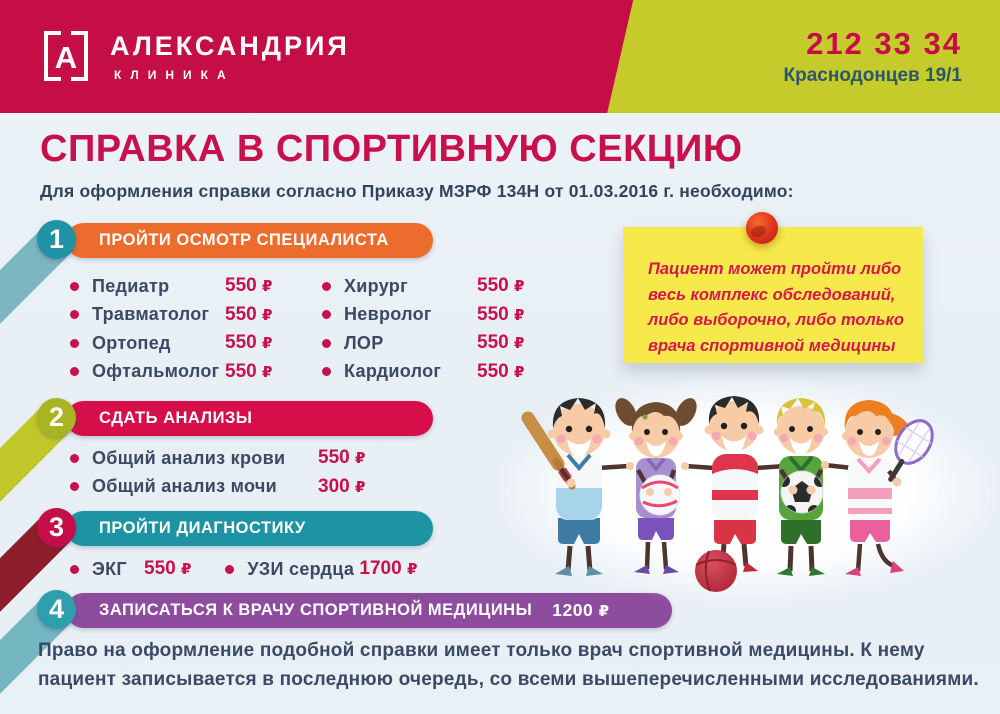 This screenshot has height=714, width=1000. I want to click on service-name: Педиатр, so click(131, 285).